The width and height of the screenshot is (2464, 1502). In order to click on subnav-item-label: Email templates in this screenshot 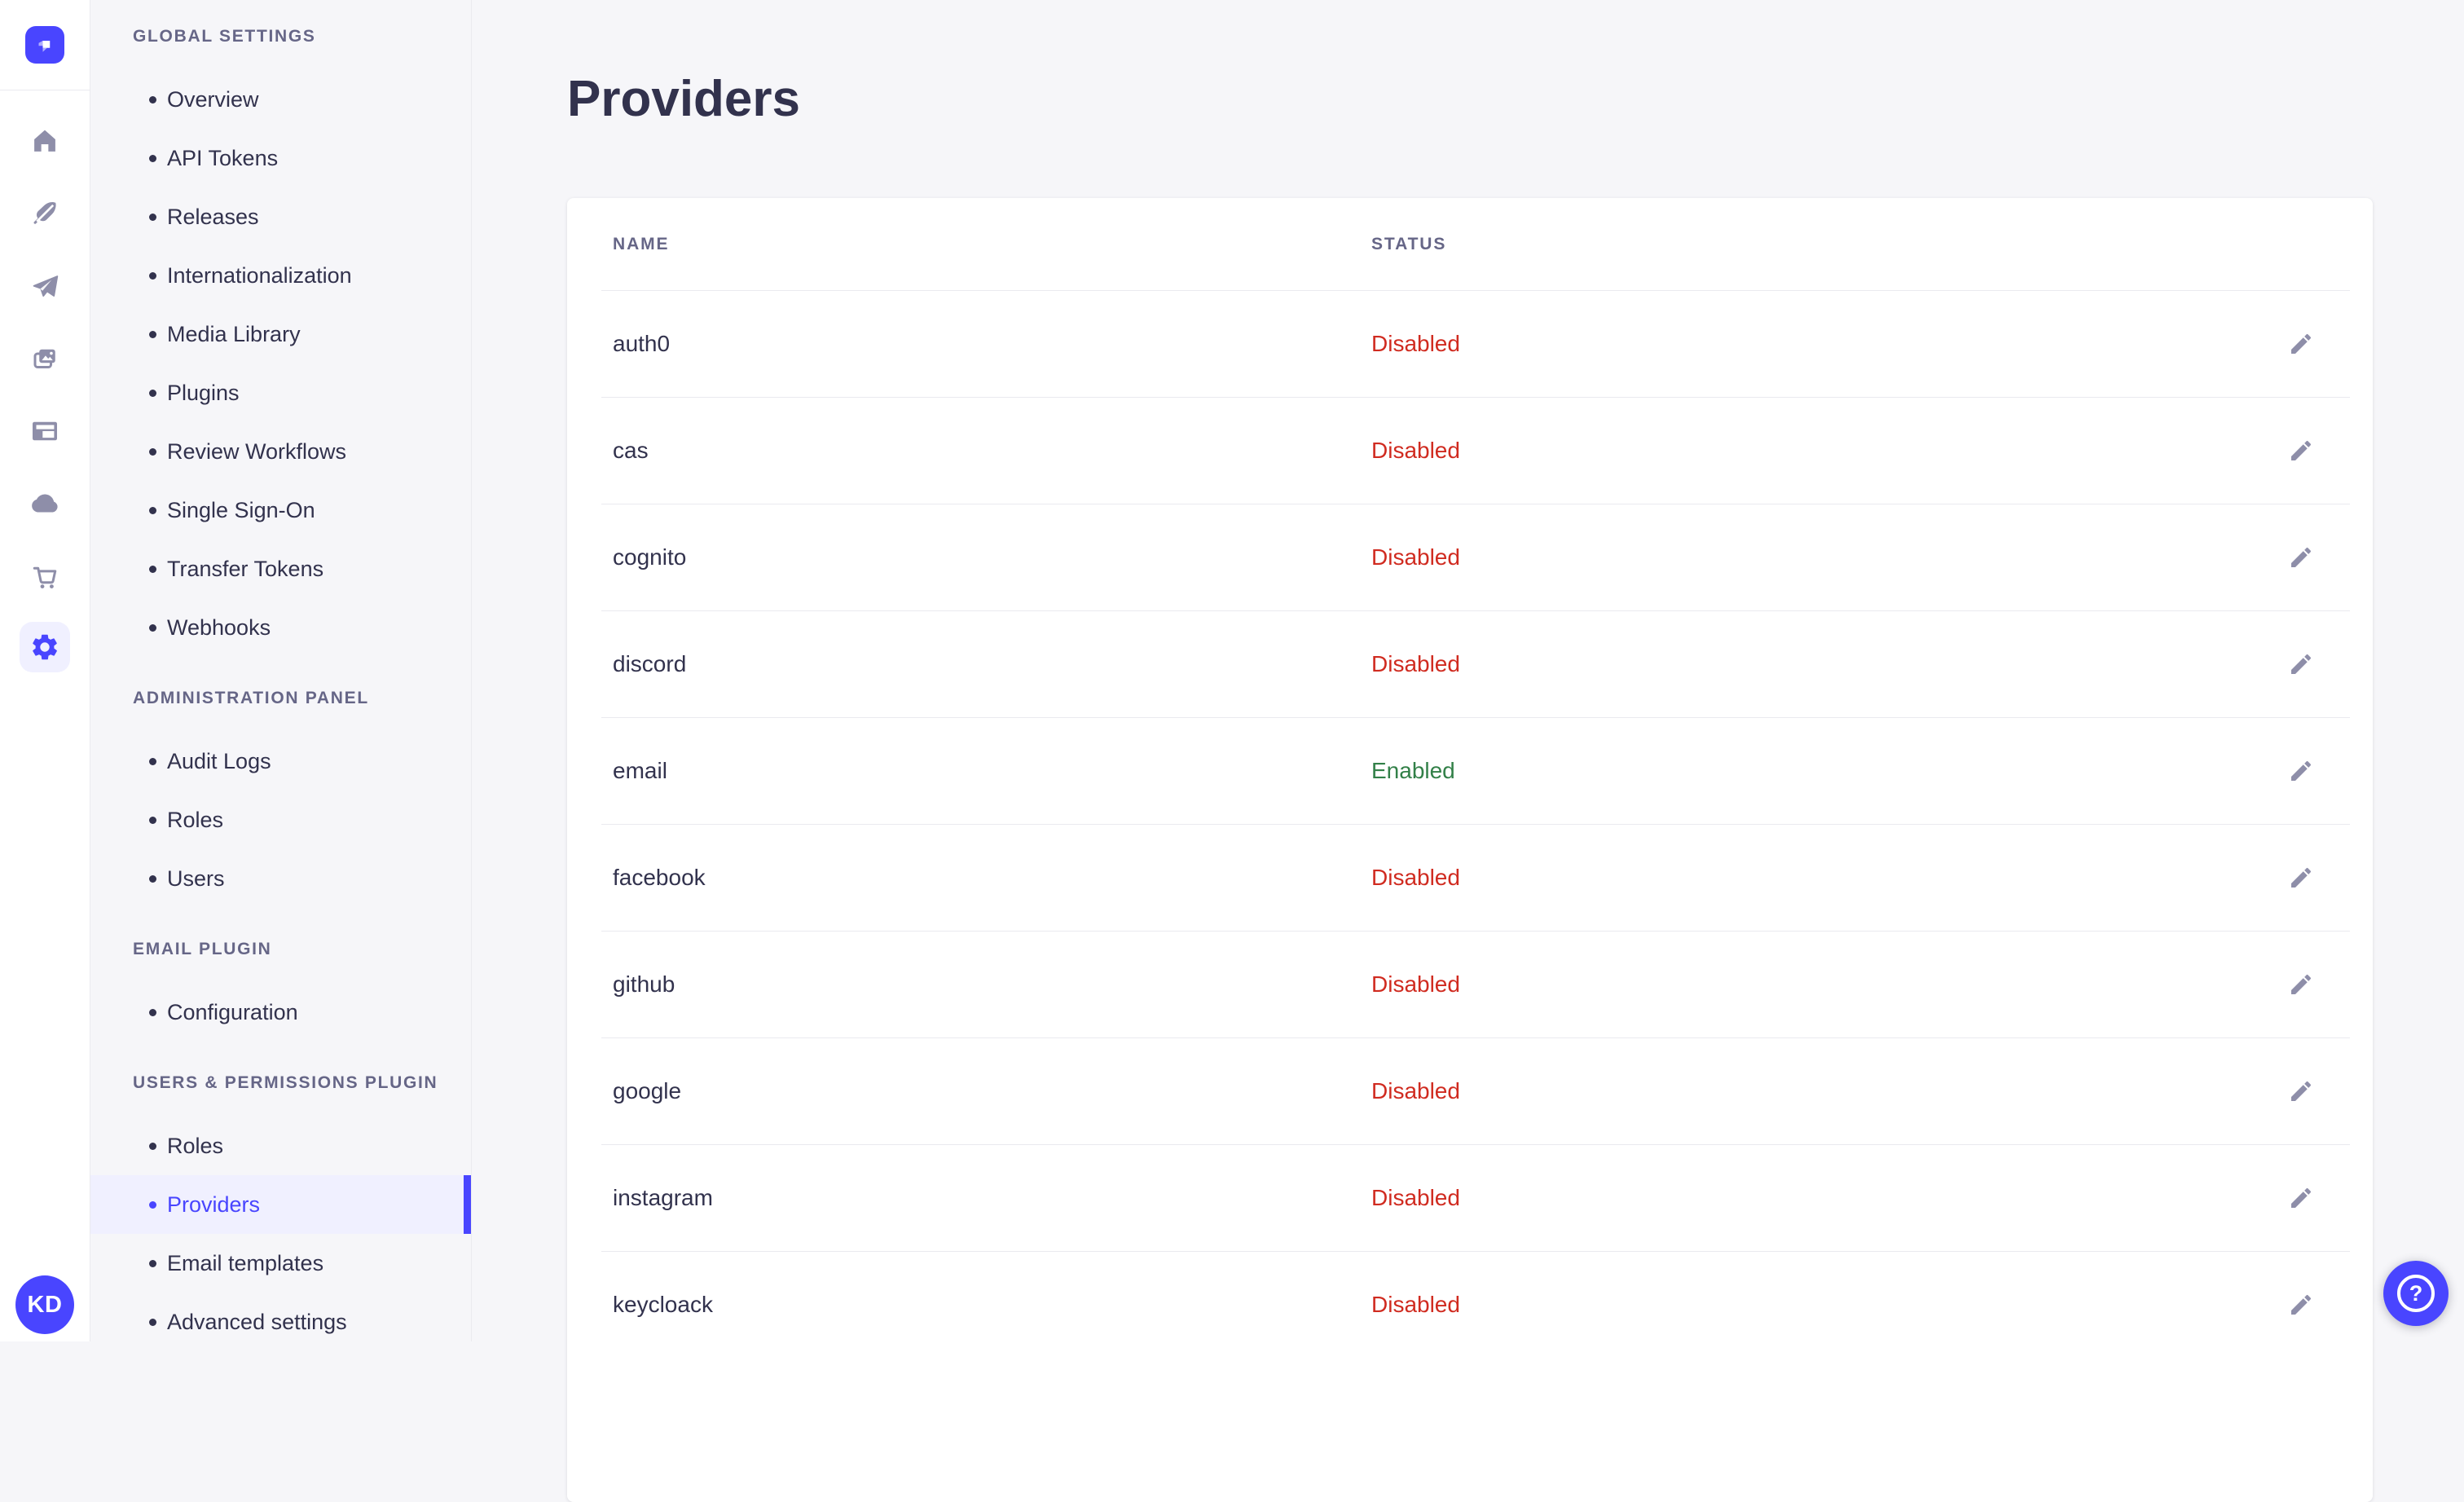, I will do `click(245, 1262)`.